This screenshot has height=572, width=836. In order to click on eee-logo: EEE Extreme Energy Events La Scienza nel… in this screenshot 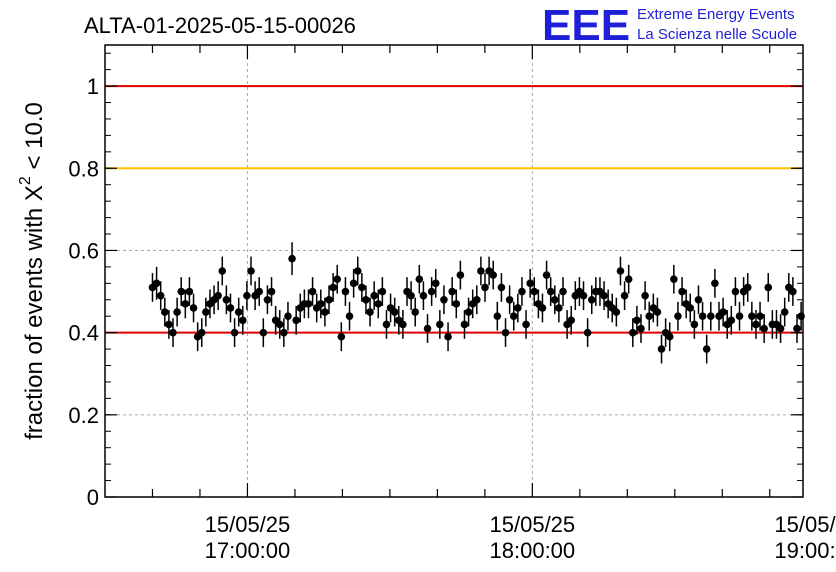, I will do `click(669, 25)`.